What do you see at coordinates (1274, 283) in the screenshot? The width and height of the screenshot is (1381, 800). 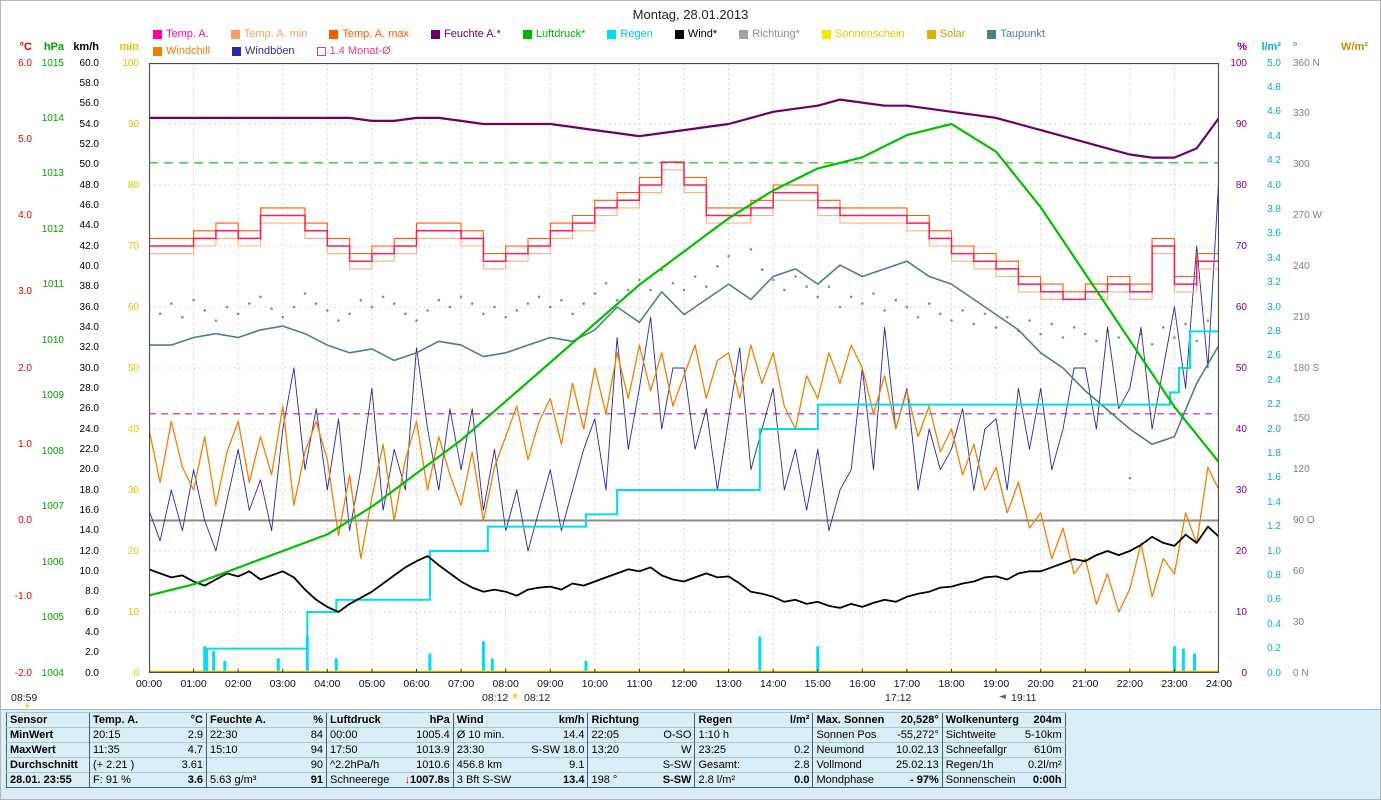 I see `axis-tick: 3.2` at bounding box center [1274, 283].